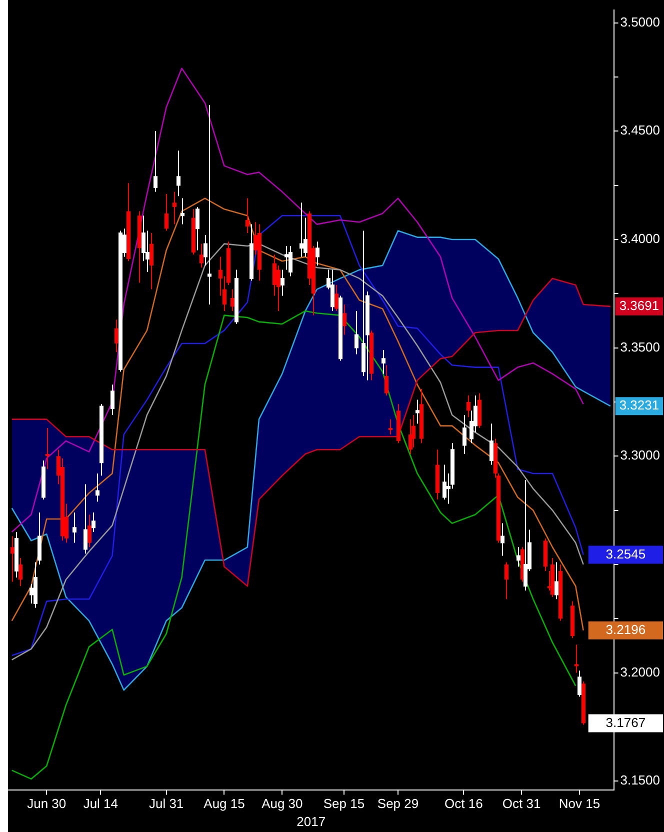  What do you see at coordinates (639, 305) in the screenshot?
I see `data-label: 3.3691` at bounding box center [639, 305].